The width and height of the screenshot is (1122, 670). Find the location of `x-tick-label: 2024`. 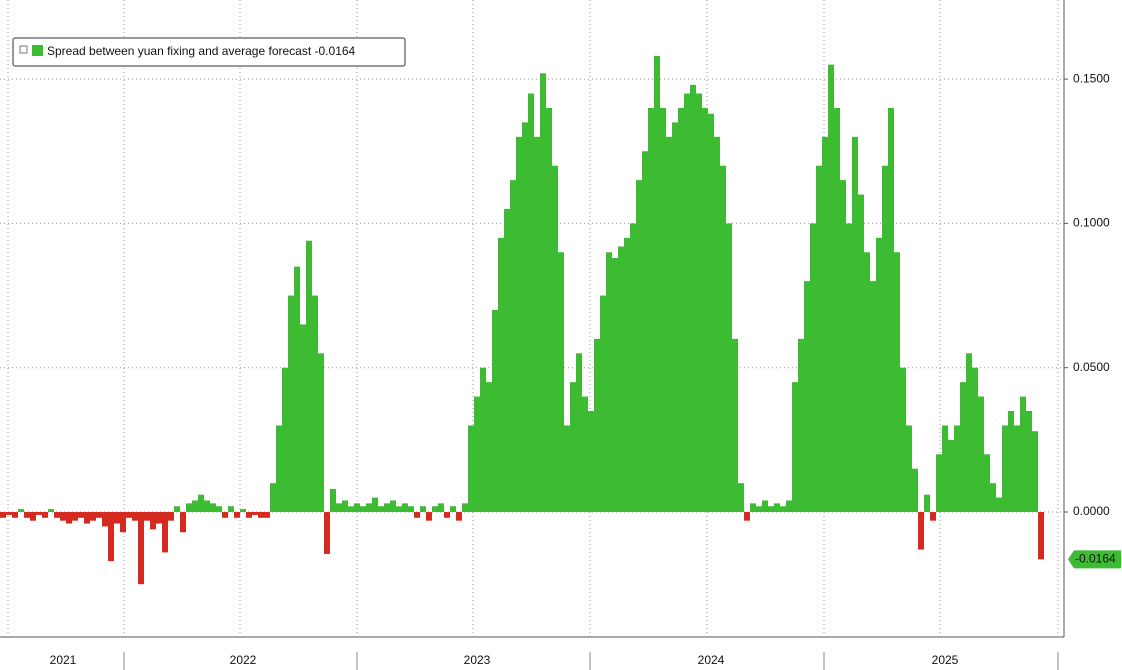

x-tick-label: 2024 is located at coordinates (711, 660).